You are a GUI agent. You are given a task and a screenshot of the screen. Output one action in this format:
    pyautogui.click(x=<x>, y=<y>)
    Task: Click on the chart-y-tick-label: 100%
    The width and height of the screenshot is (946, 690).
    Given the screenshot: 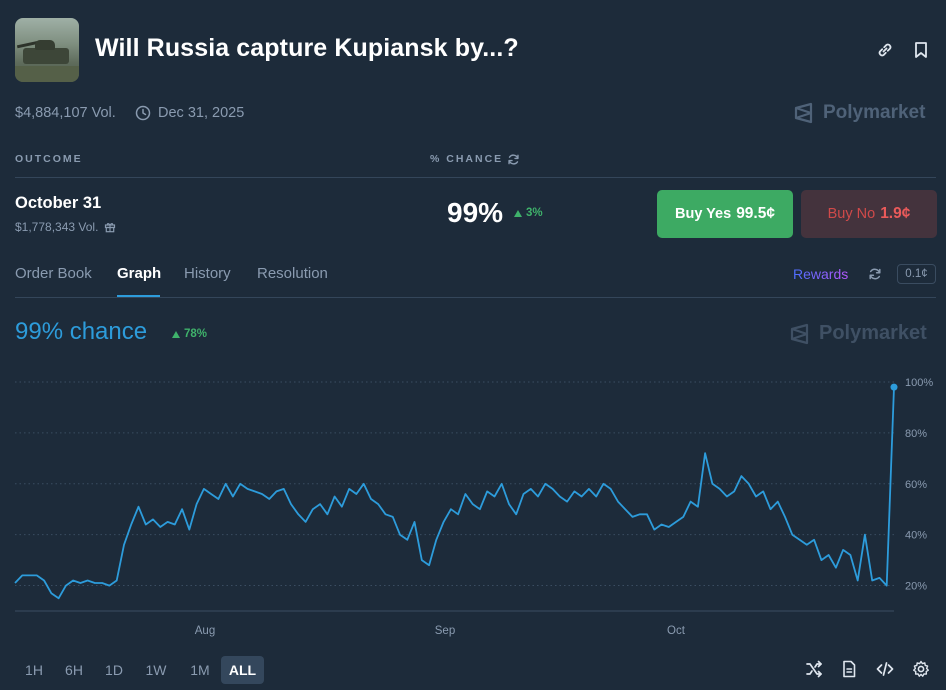 What is the action you would take?
    pyautogui.click(x=919, y=383)
    